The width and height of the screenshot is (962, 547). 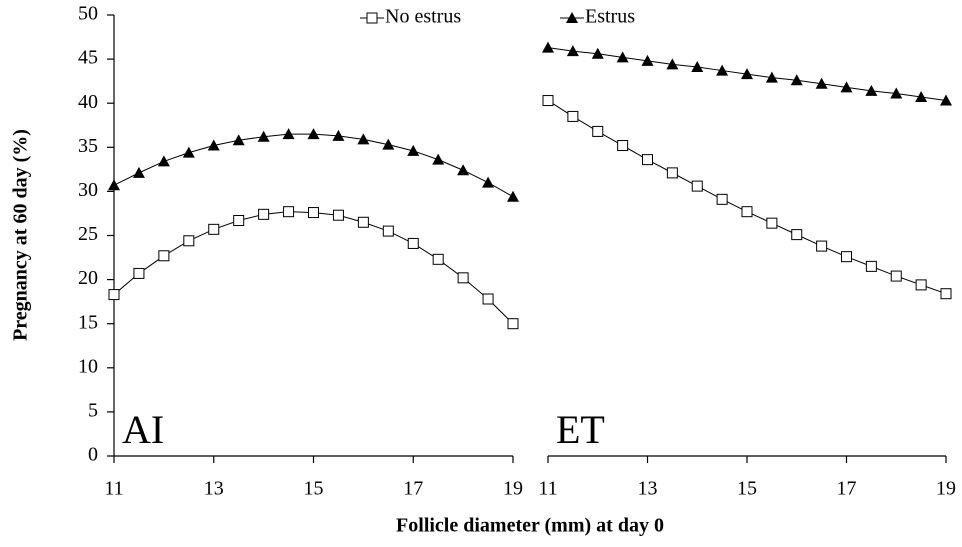 What do you see at coordinates (88, 278) in the screenshot?
I see `y-tick-label: 20` at bounding box center [88, 278].